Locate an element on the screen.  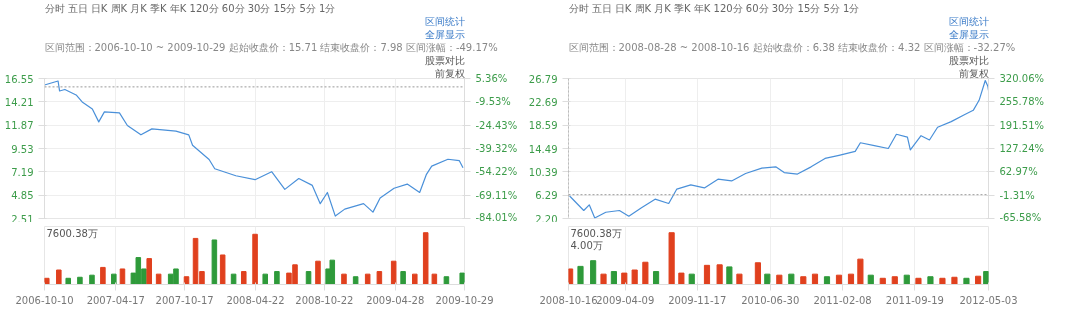
y2-tick-label: 191.51% is located at coordinates (1021, 125).